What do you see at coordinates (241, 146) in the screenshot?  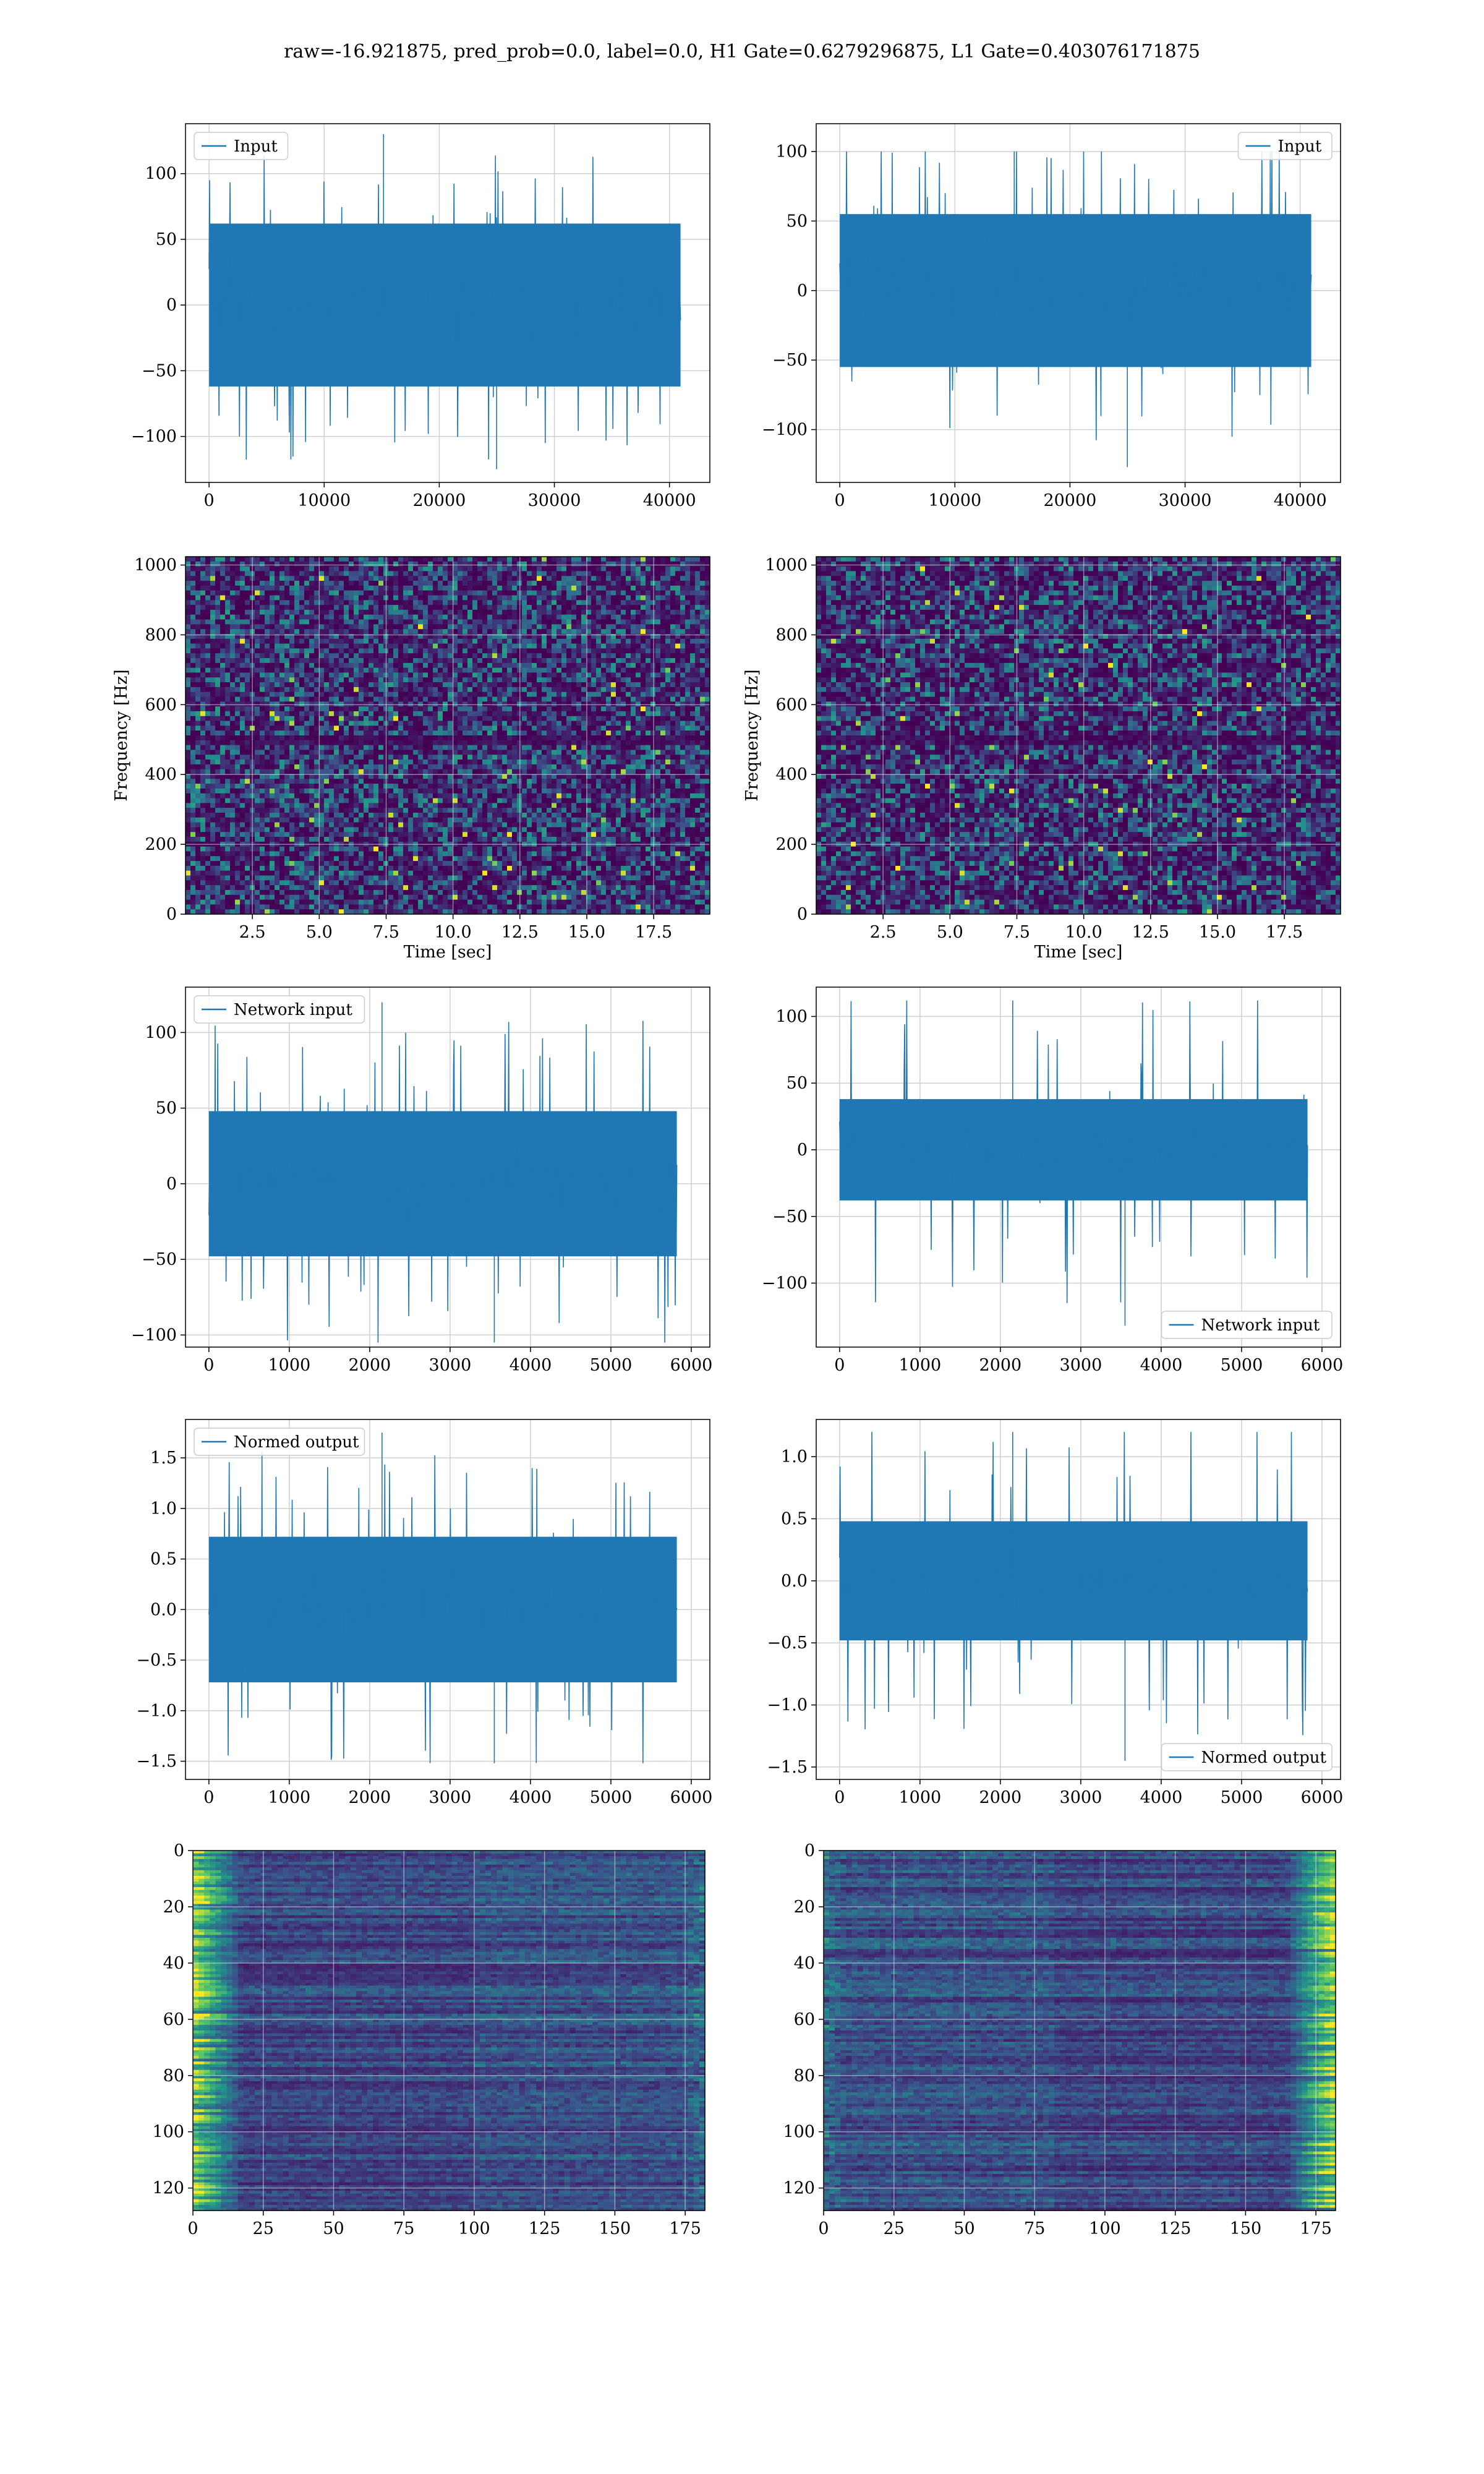 I see `legend: Input` at bounding box center [241, 146].